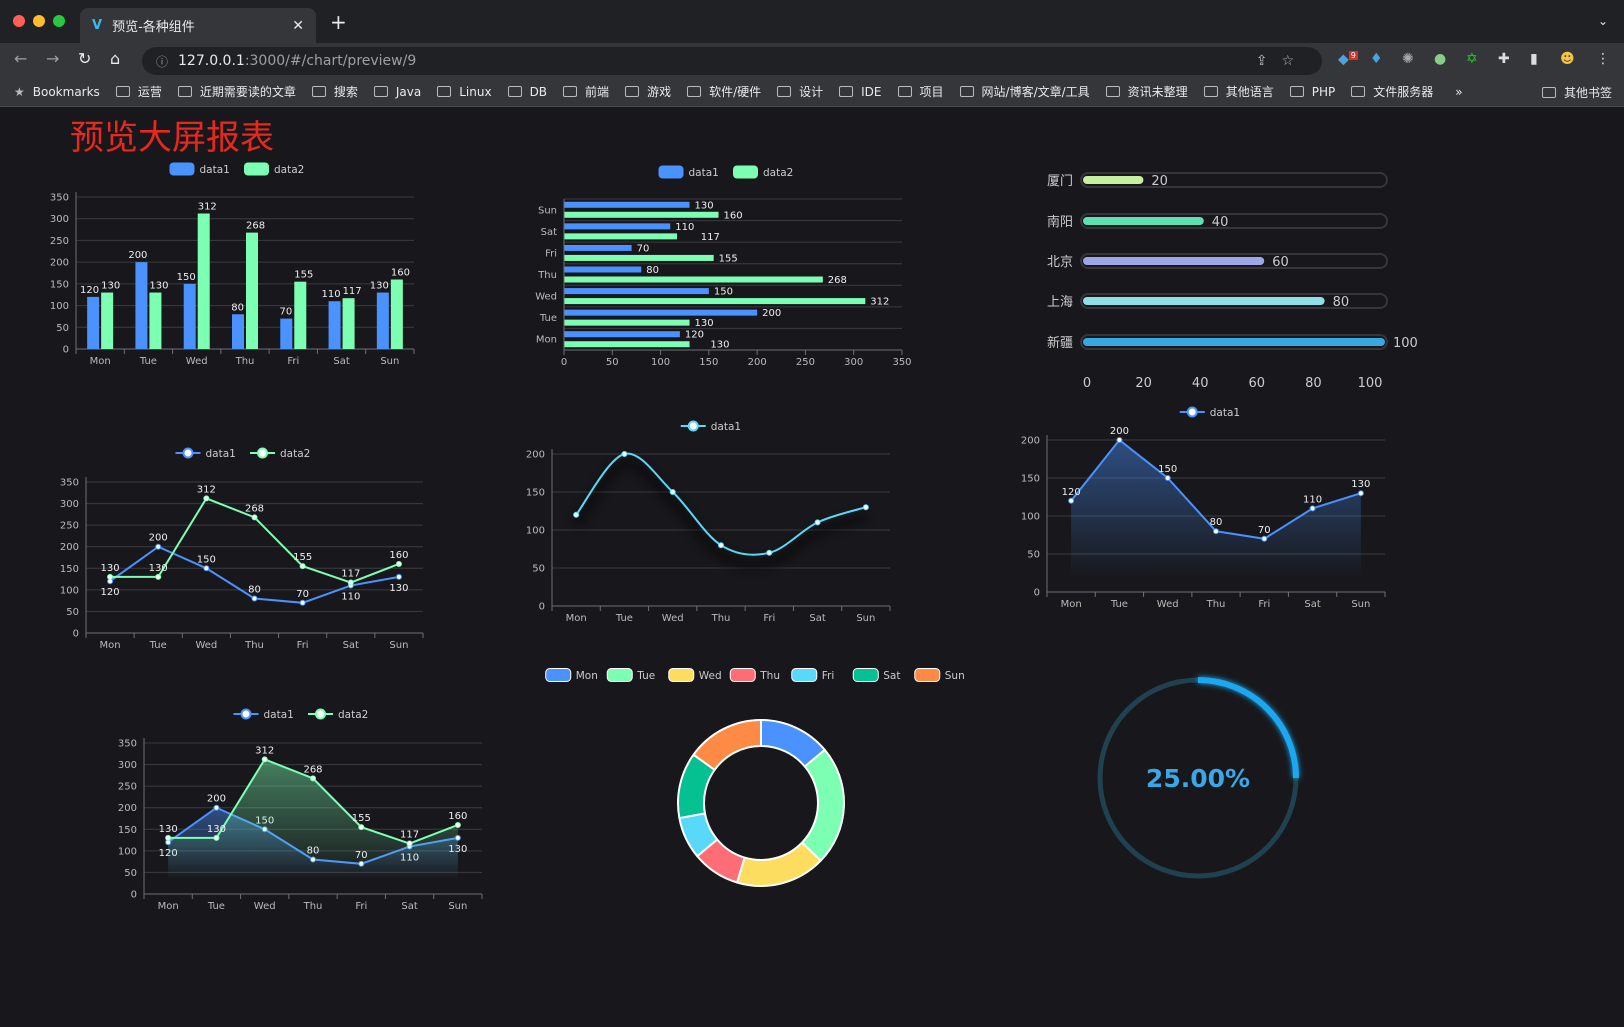 The image size is (1624, 1027). I want to click on bookmarks-overflow: », so click(1459, 91).